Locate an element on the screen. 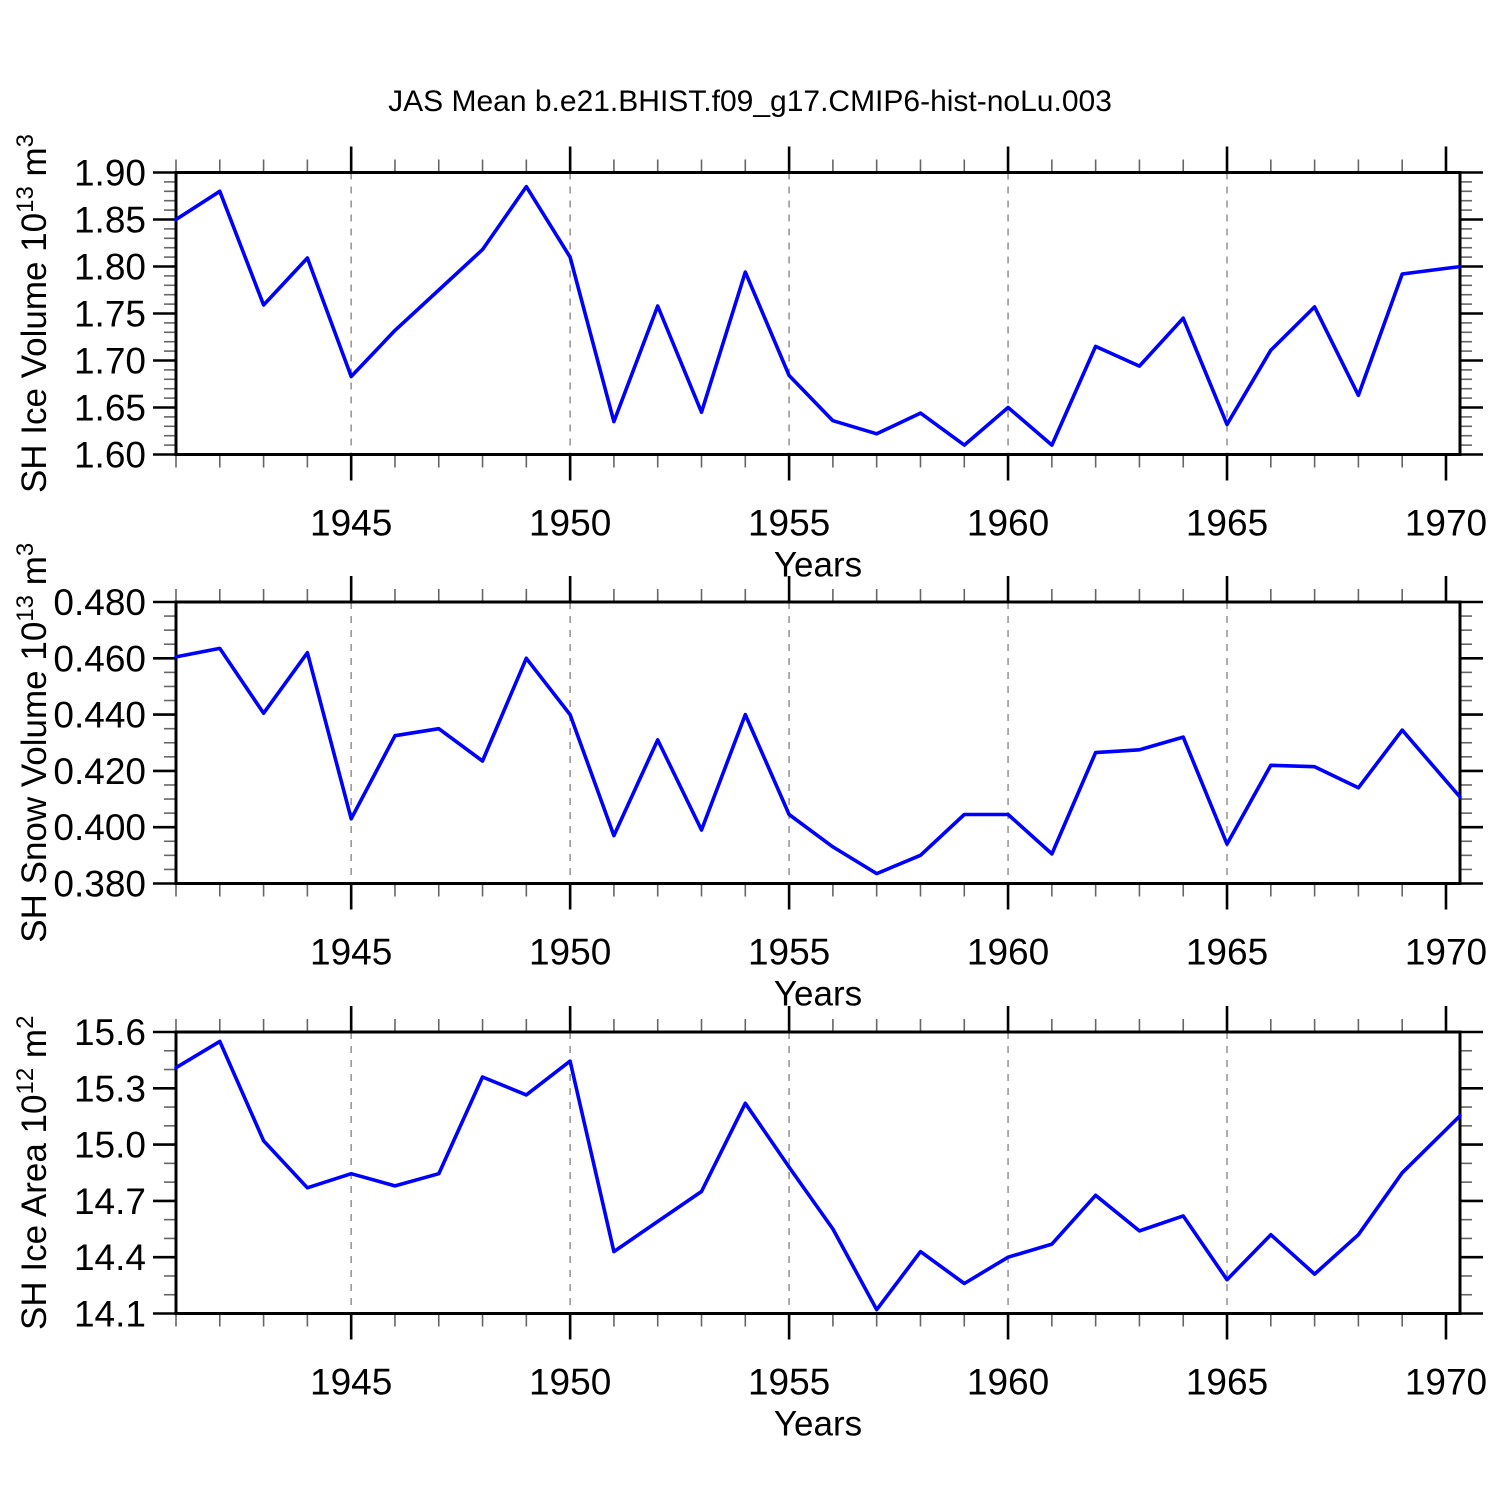 This screenshot has height=1505, width=1500. y-tick-label: 0.460 is located at coordinates (99, 658).